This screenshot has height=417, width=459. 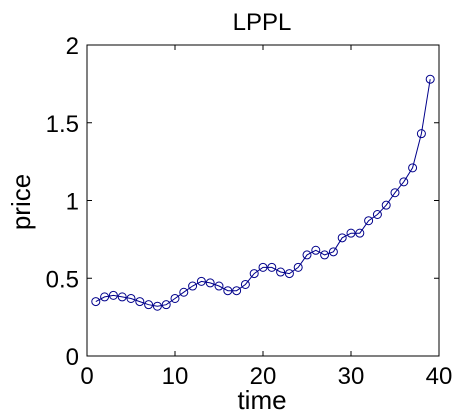 What do you see at coordinates (72, 46) in the screenshot?
I see `y-tick-label: 2` at bounding box center [72, 46].